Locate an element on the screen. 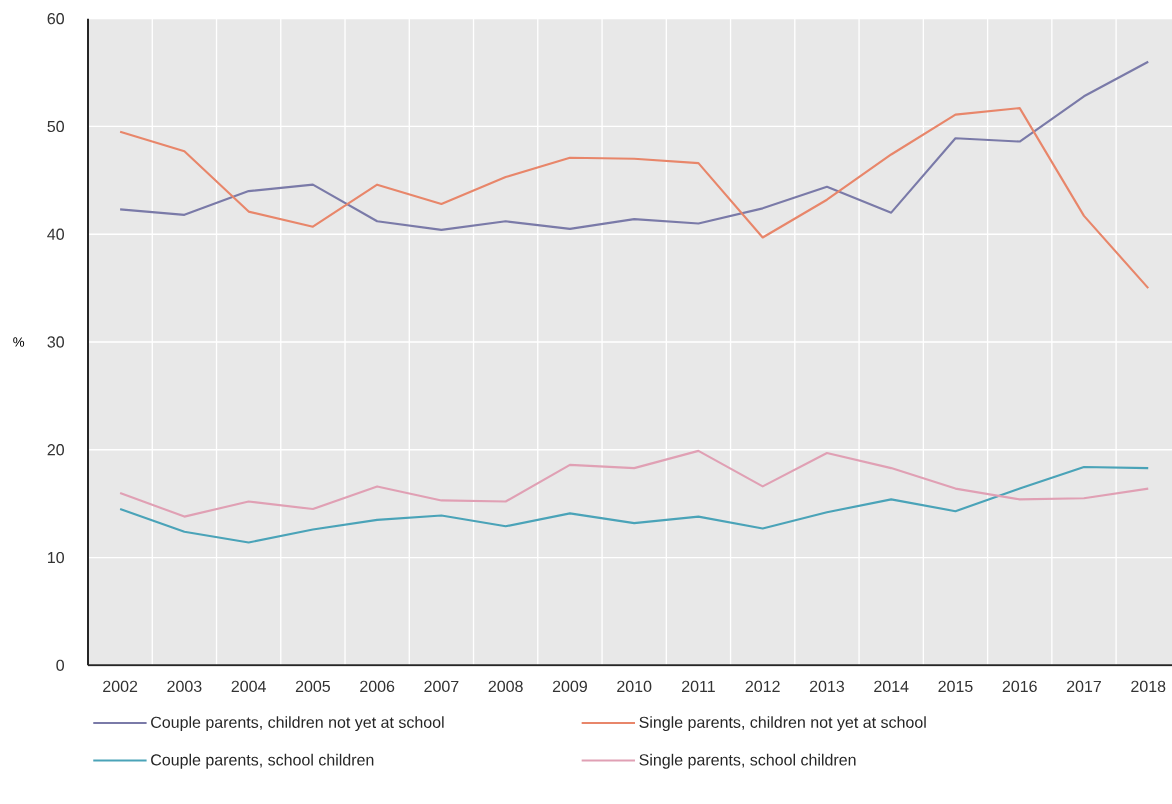  x-tick-label: 2004 is located at coordinates (248, 686).